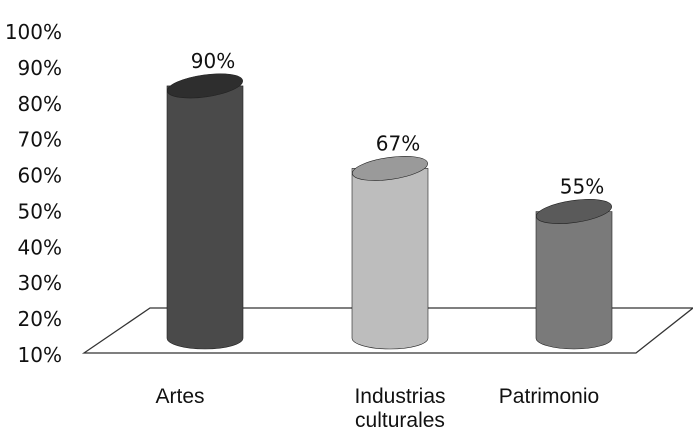 This screenshot has height=432, width=693. I want to click on y-axis: 10% 20% 30% 40% 50% 60% 70% 80% 90% 100%, so click(33, 193).